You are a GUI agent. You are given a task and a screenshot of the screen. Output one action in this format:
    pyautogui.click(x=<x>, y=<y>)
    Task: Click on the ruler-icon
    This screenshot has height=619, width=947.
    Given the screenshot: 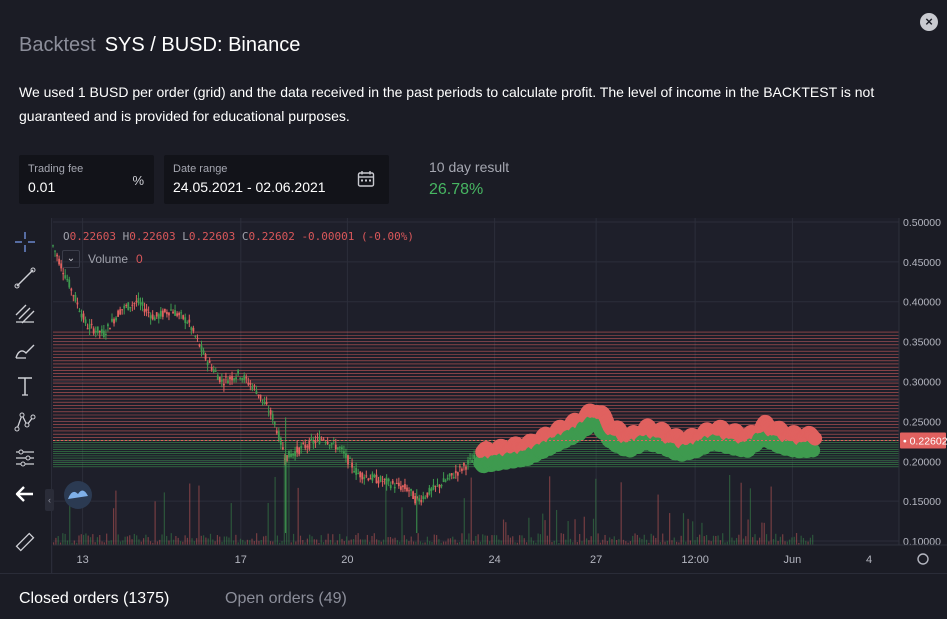 What is the action you would take?
    pyautogui.click(x=25, y=542)
    